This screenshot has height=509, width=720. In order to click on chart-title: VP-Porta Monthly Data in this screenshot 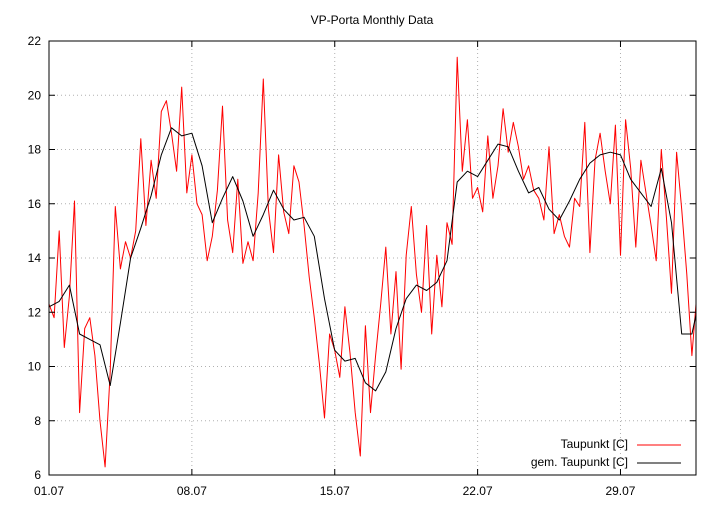, I will do `click(372, 20)`.